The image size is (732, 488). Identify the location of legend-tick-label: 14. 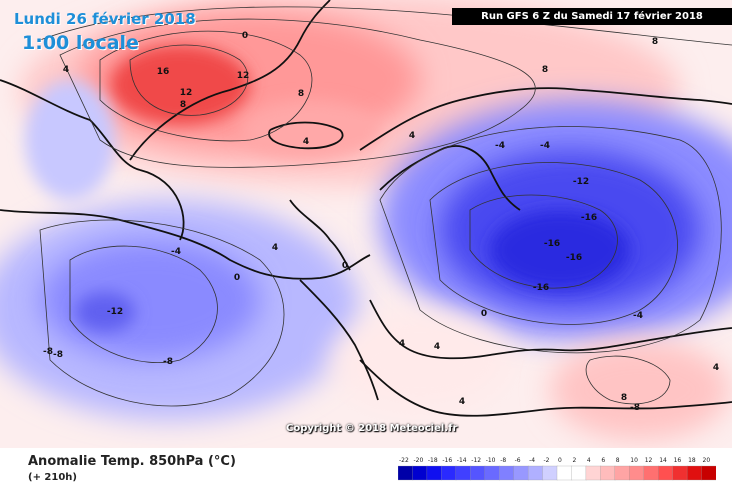
(663, 460).